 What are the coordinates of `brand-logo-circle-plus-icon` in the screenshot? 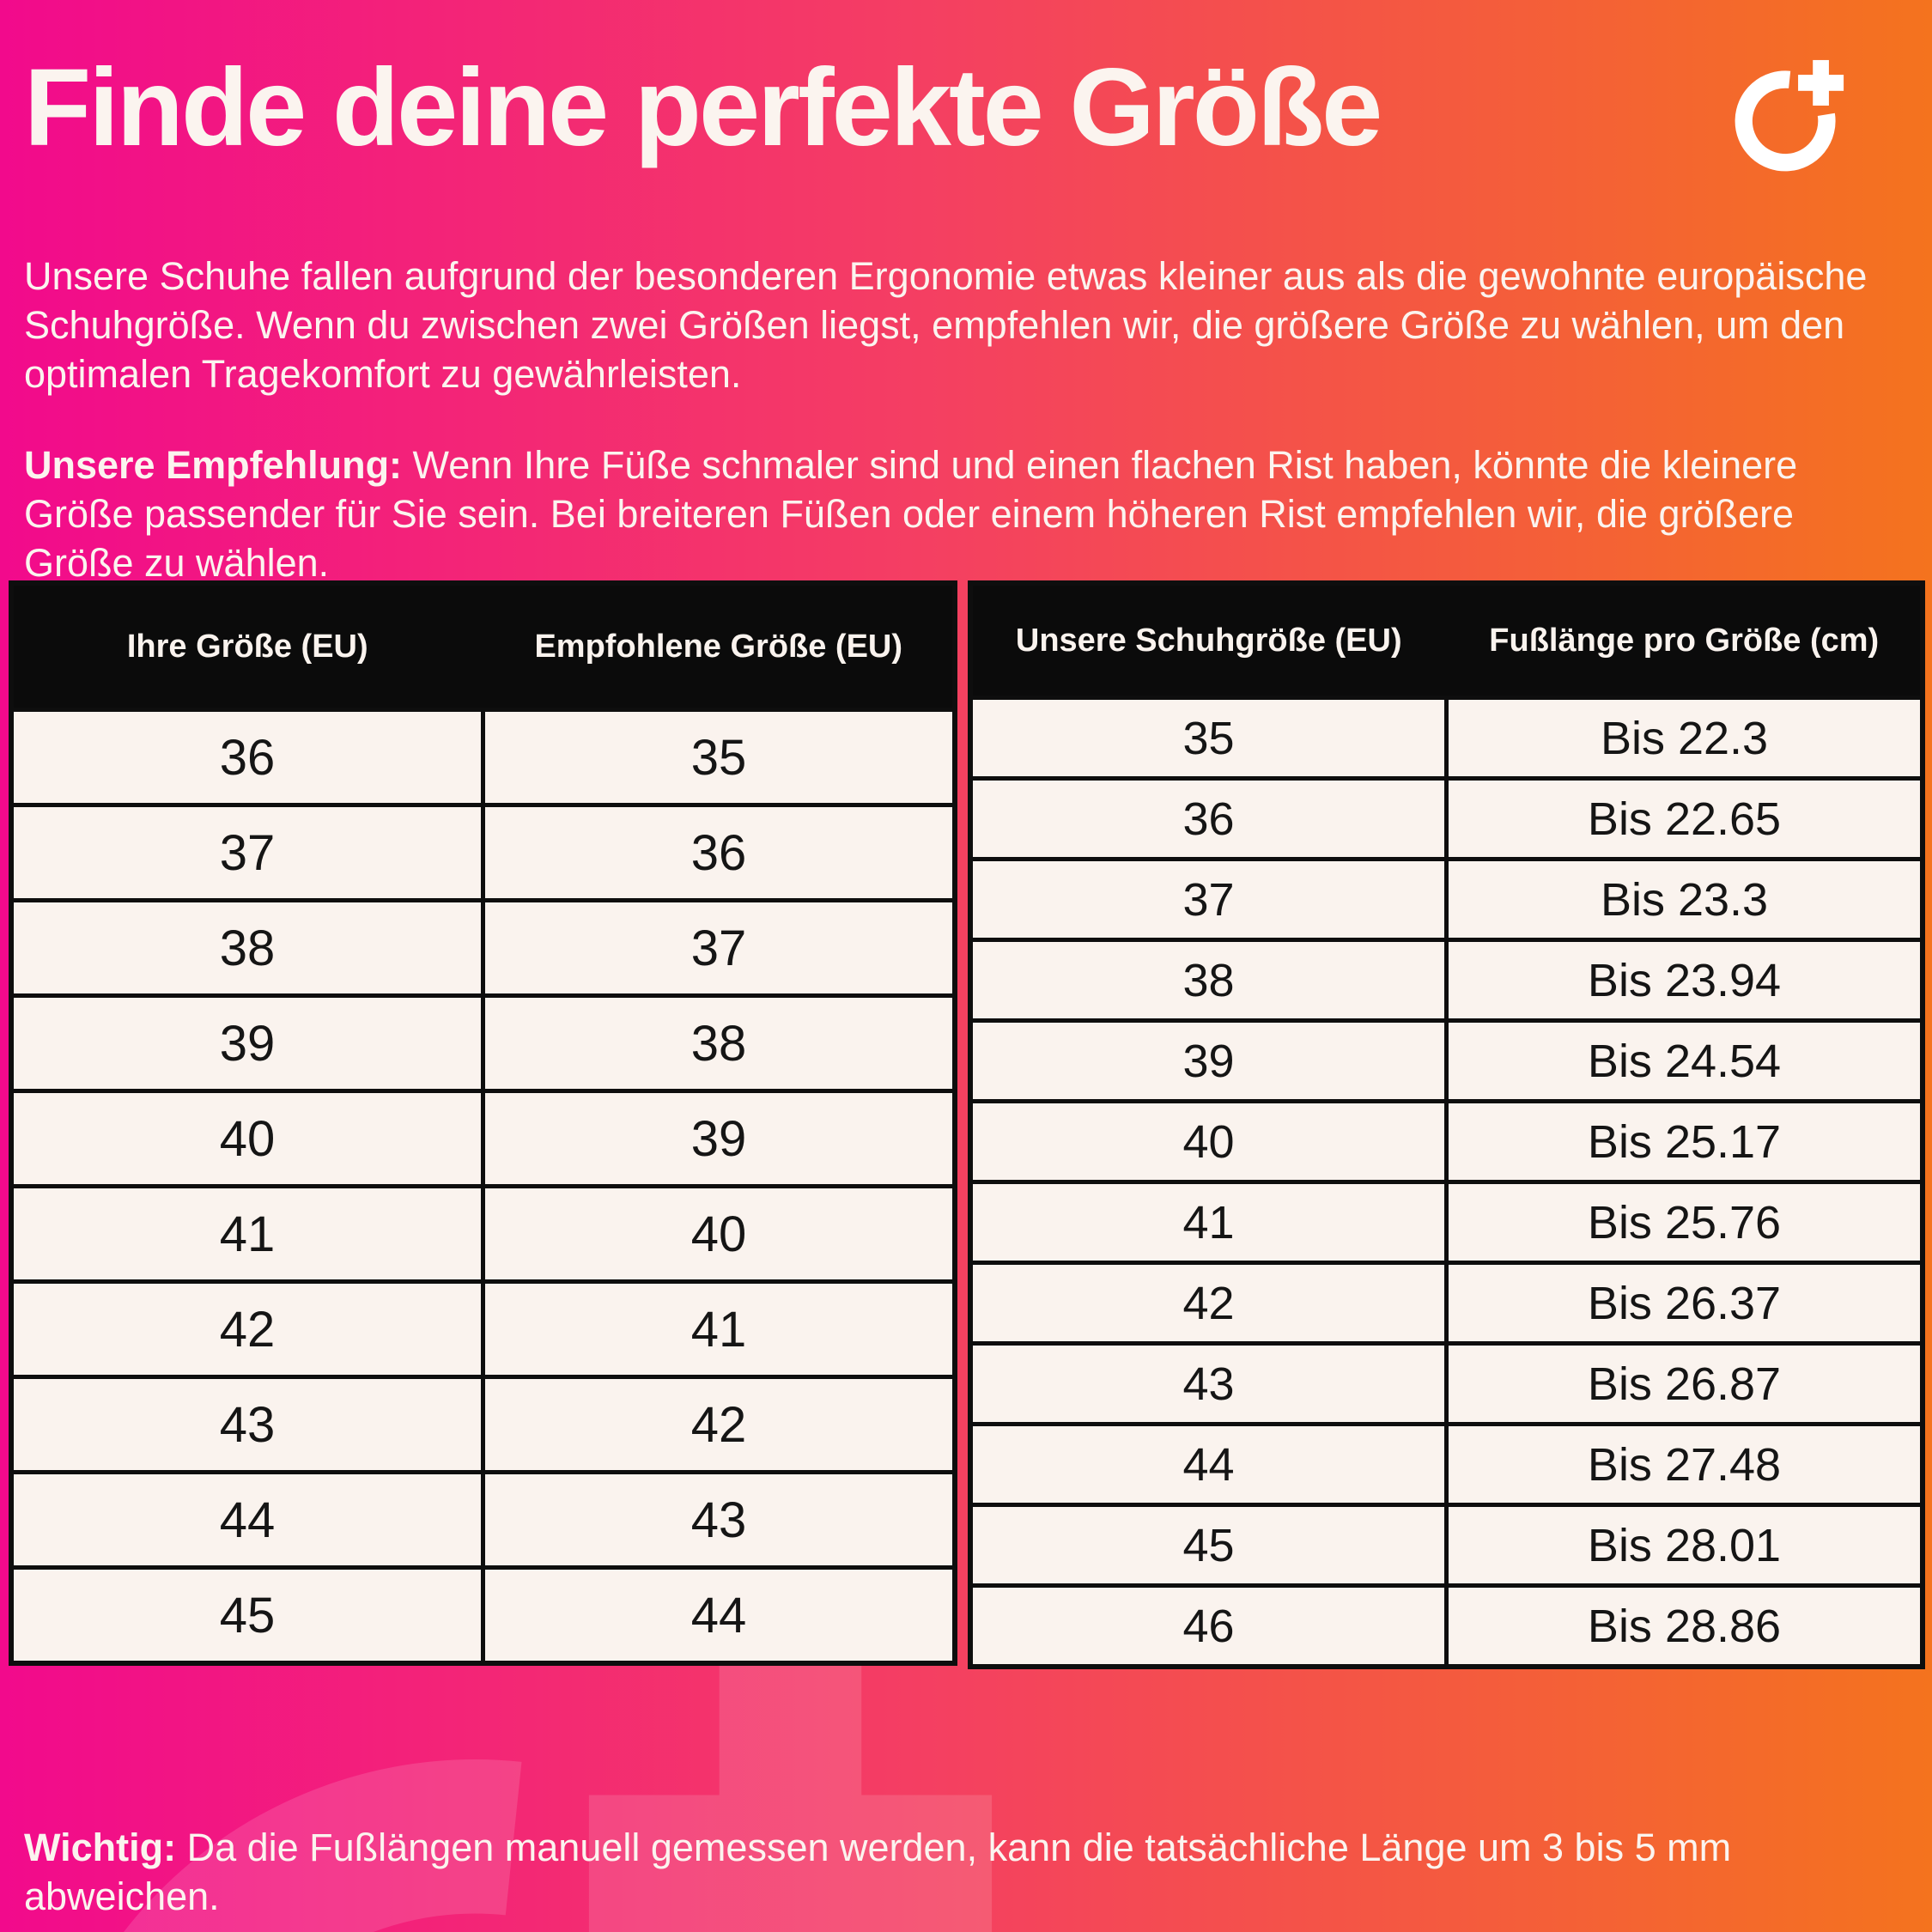 It's located at (1790, 116).